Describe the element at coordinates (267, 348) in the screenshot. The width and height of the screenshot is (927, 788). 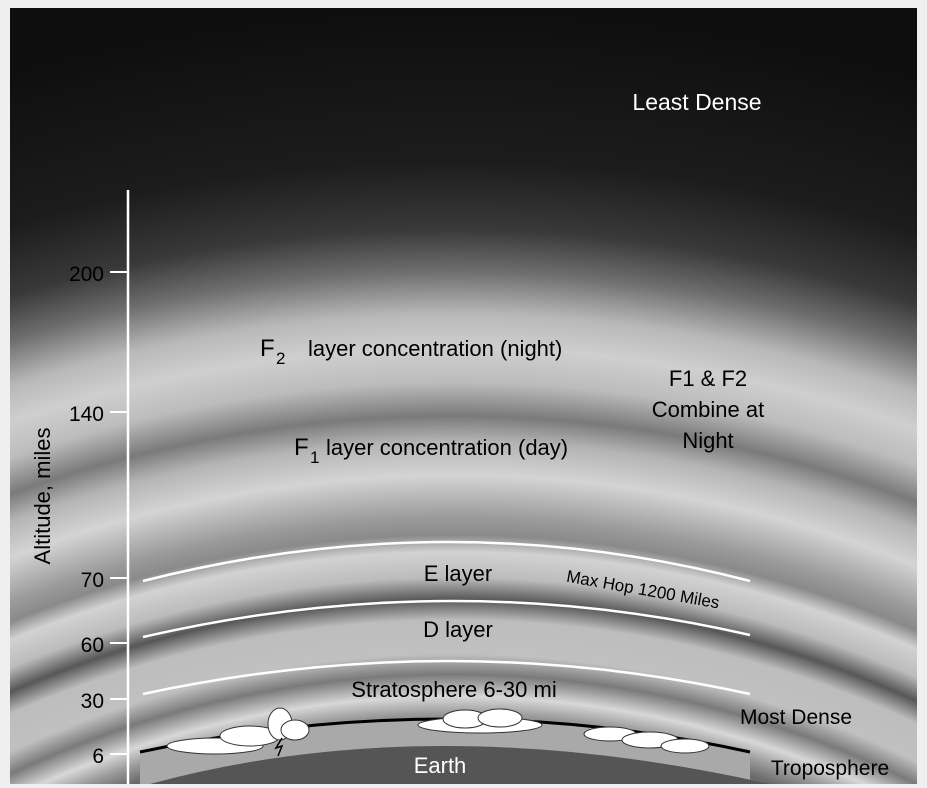
I see `f2-letter: F` at that location.